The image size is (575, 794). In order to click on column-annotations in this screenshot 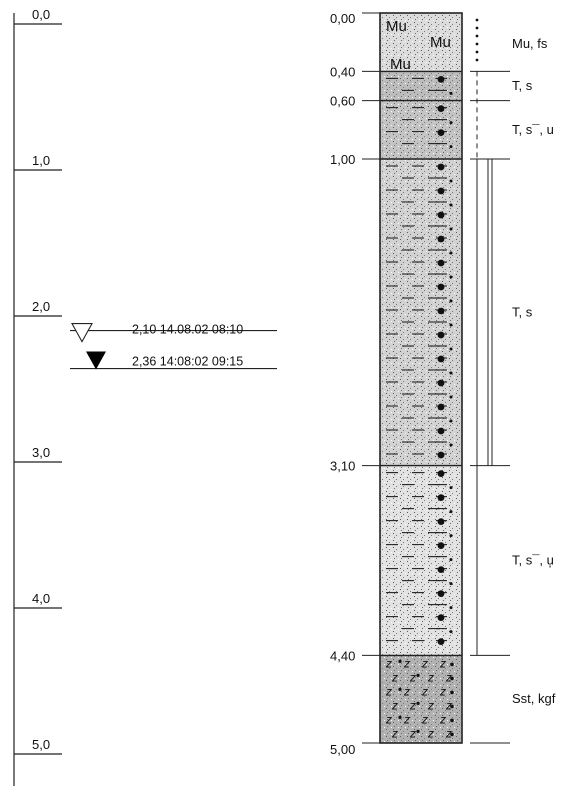, I will do `click(484, 337)`.